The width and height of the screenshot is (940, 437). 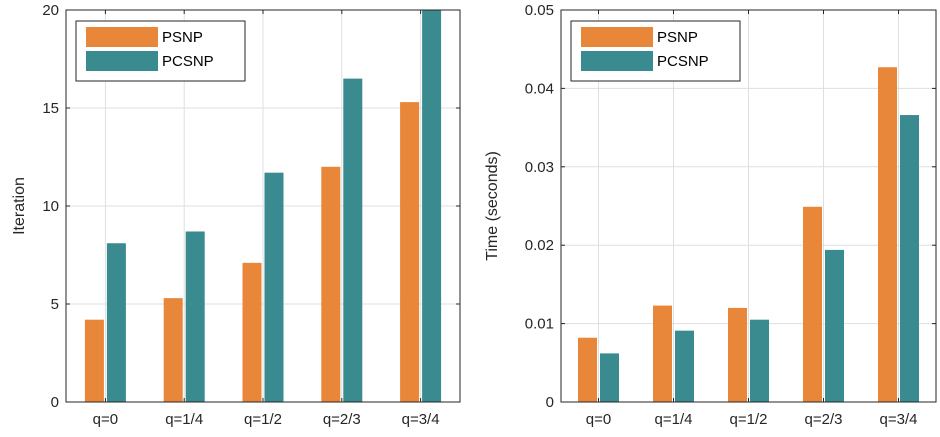 What do you see at coordinates (492, 206) in the screenshot?
I see `y-axis-label: Time (seconds)` at bounding box center [492, 206].